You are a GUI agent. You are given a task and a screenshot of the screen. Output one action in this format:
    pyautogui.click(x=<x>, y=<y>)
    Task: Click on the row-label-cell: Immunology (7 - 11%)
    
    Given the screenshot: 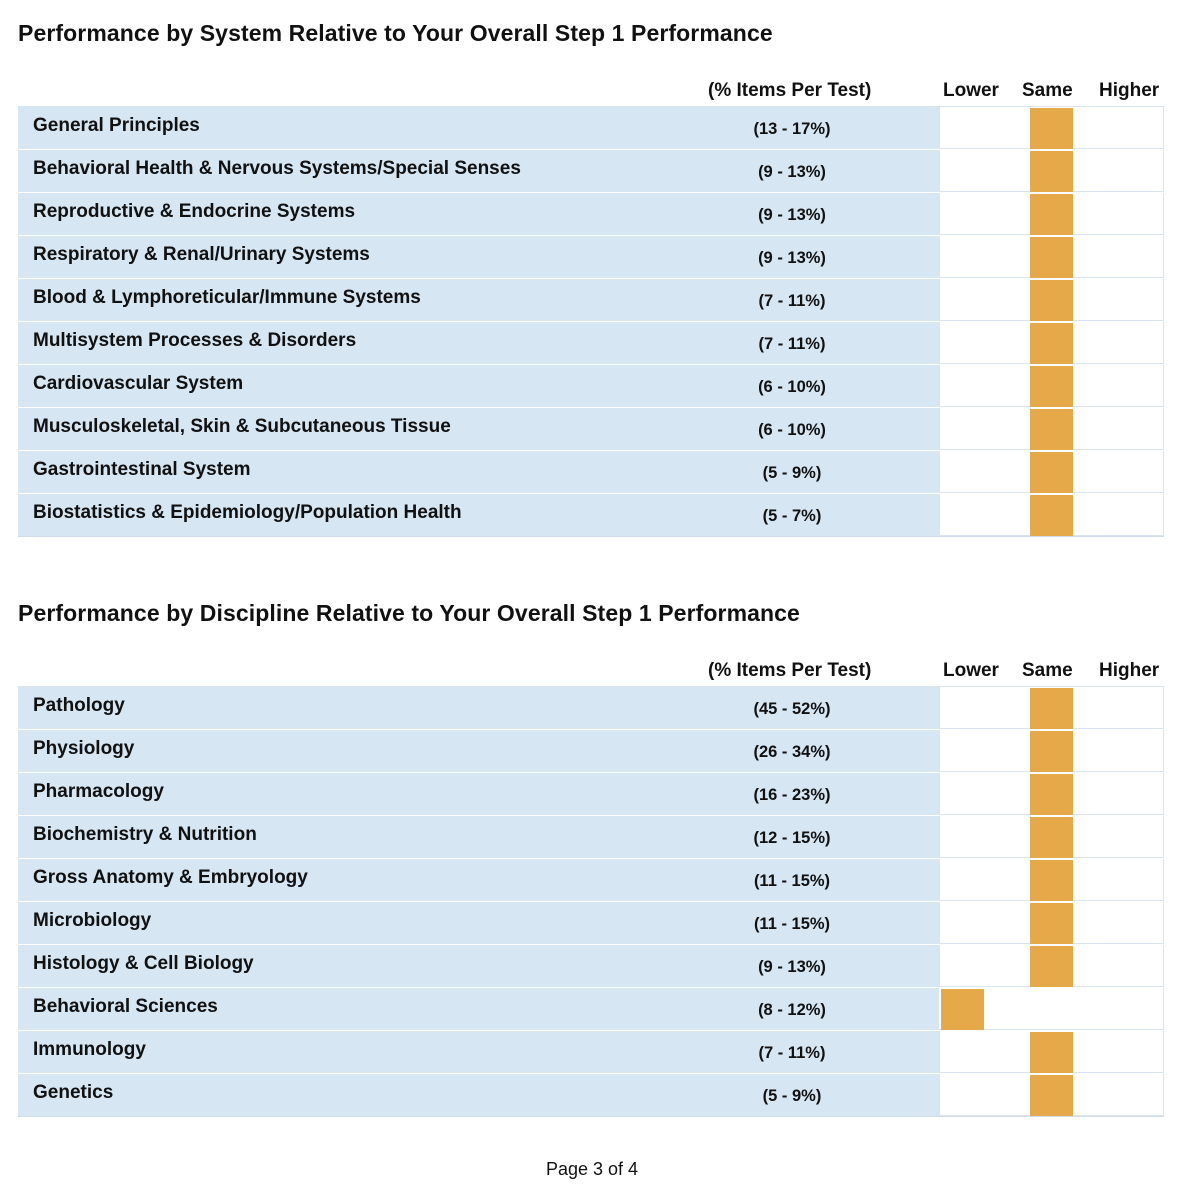 What is the action you would take?
    pyautogui.click(x=479, y=1052)
    